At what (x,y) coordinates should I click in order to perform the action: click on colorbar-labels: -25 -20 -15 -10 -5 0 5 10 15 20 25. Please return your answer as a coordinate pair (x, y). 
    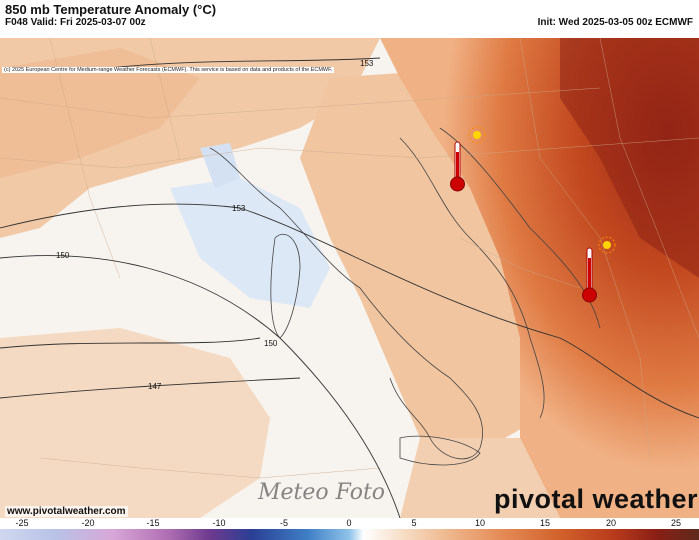
    Looking at the image, I should click on (349, 523).